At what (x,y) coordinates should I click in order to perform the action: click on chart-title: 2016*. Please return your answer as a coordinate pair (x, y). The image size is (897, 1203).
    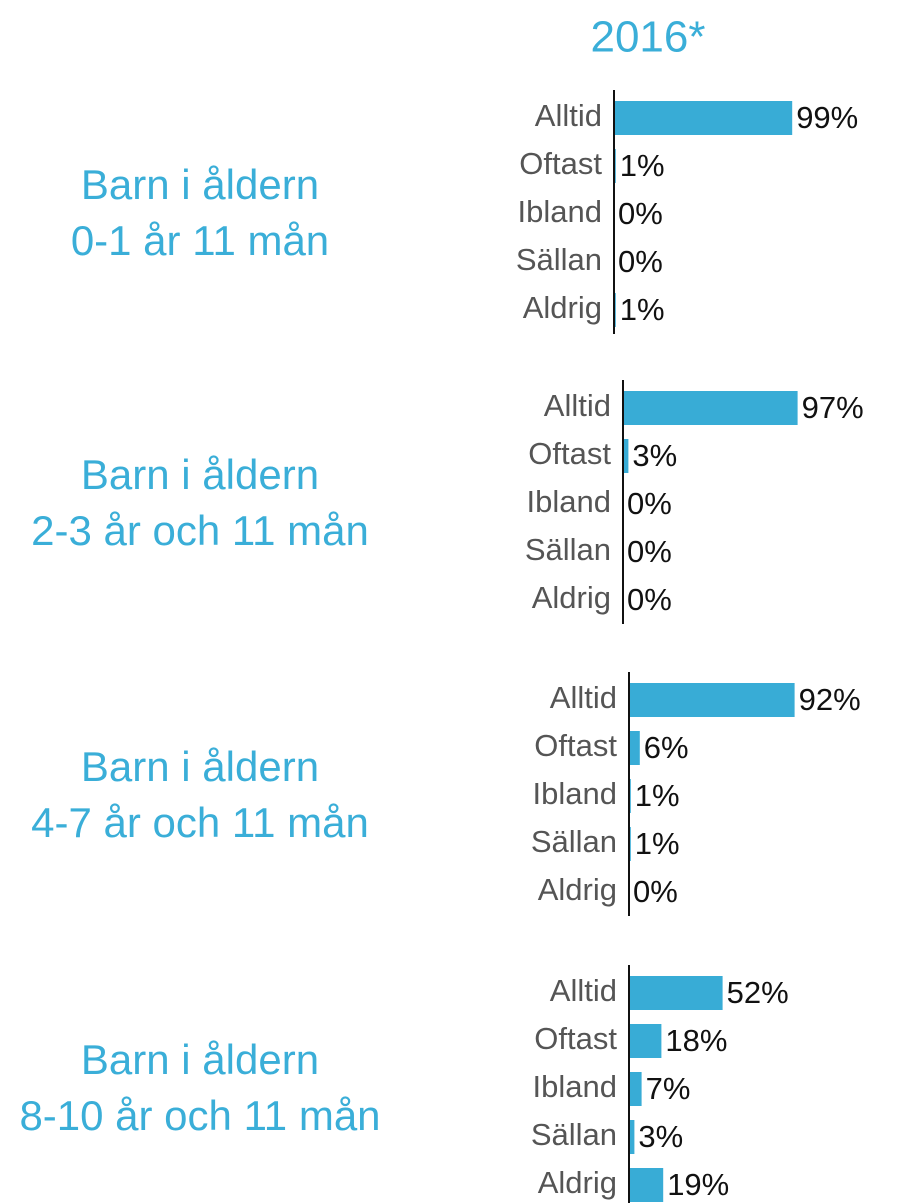
    Looking at the image, I should click on (647, 37).